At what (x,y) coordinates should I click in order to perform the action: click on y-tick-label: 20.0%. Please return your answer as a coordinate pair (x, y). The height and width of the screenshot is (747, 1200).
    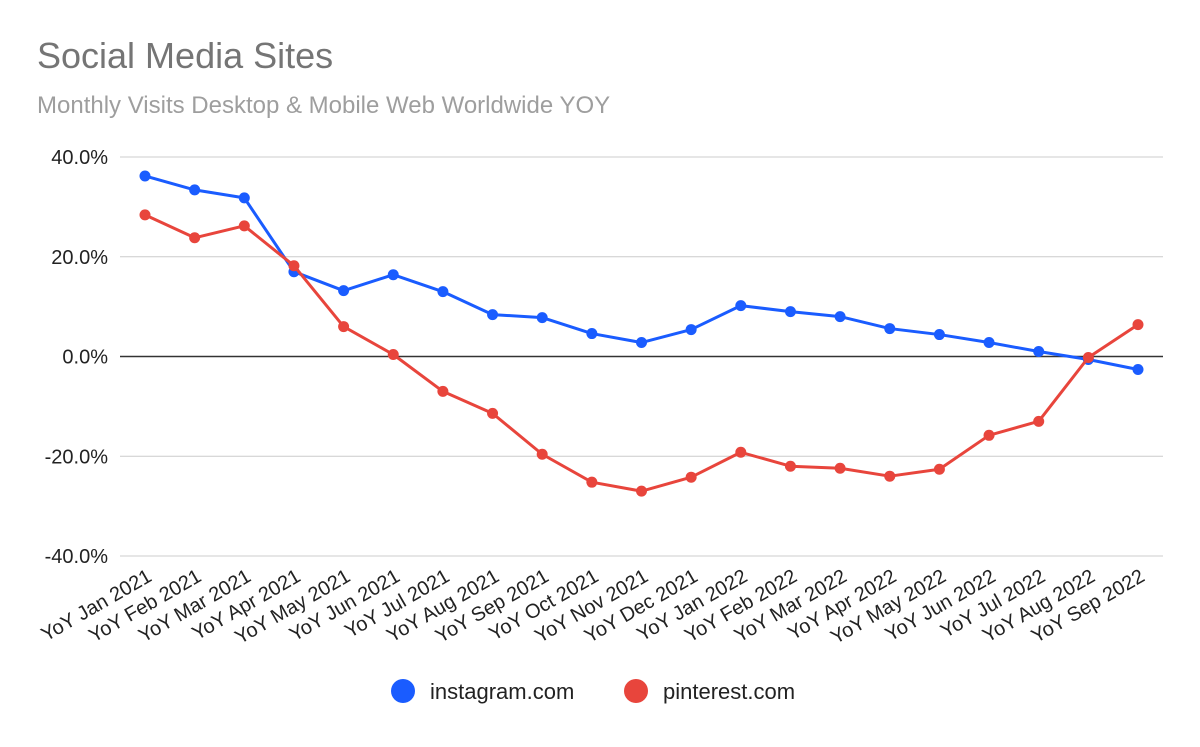
    Looking at the image, I should click on (79, 258).